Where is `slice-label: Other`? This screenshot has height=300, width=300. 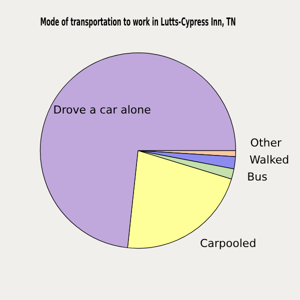 slice-label: Other is located at coordinates (266, 143).